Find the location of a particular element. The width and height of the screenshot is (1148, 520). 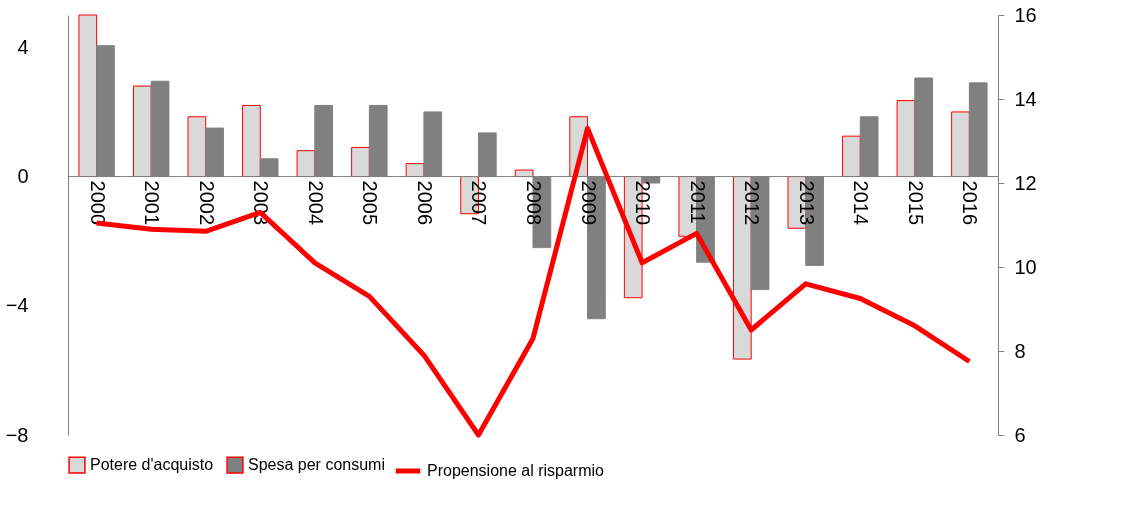

y-tick-label: −8 is located at coordinates (17, 434).